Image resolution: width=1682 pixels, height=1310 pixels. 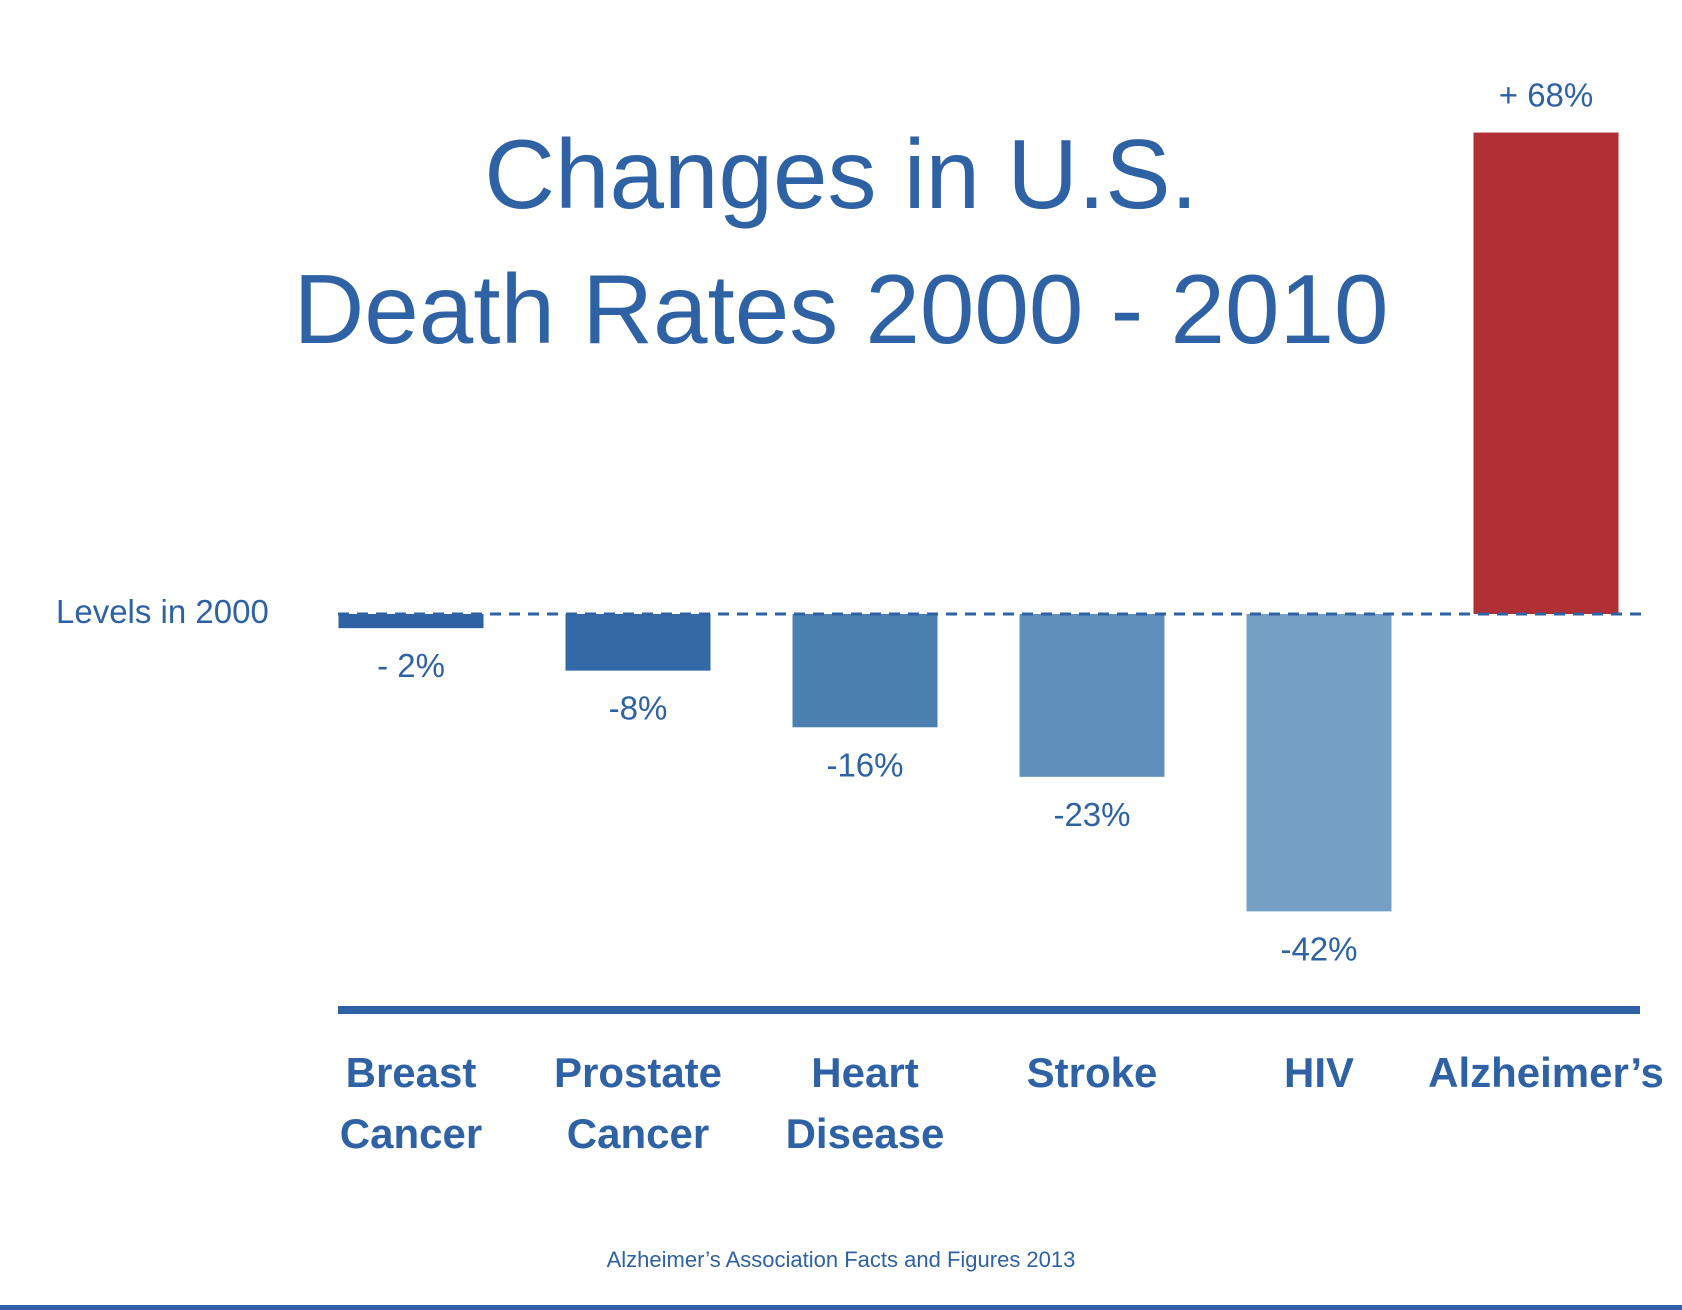 What do you see at coordinates (1091, 814) in the screenshot?
I see `value-label-3: -23%` at bounding box center [1091, 814].